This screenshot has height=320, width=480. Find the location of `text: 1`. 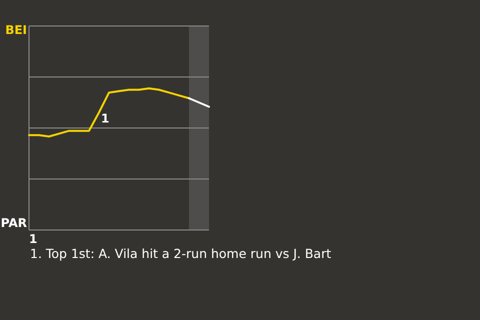

text: 1 is located at coordinates (33, 239).